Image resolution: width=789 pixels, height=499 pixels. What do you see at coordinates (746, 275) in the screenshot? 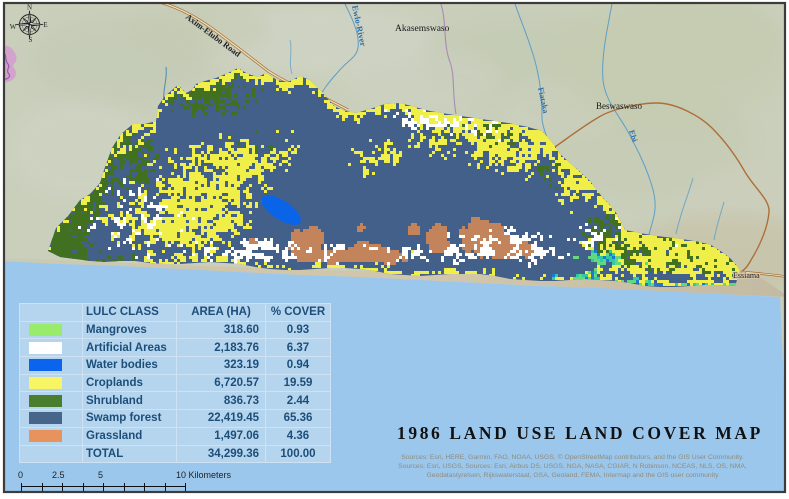
I see `svg-text: Essiama` at bounding box center [746, 275].